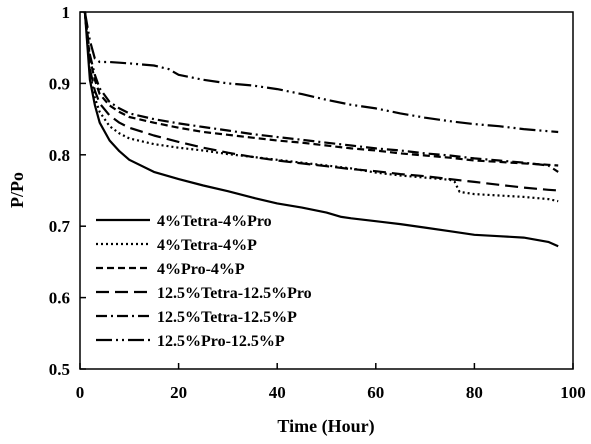  I want to click on legend-label-3: 4%Pro-4%P, so click(201, 269).